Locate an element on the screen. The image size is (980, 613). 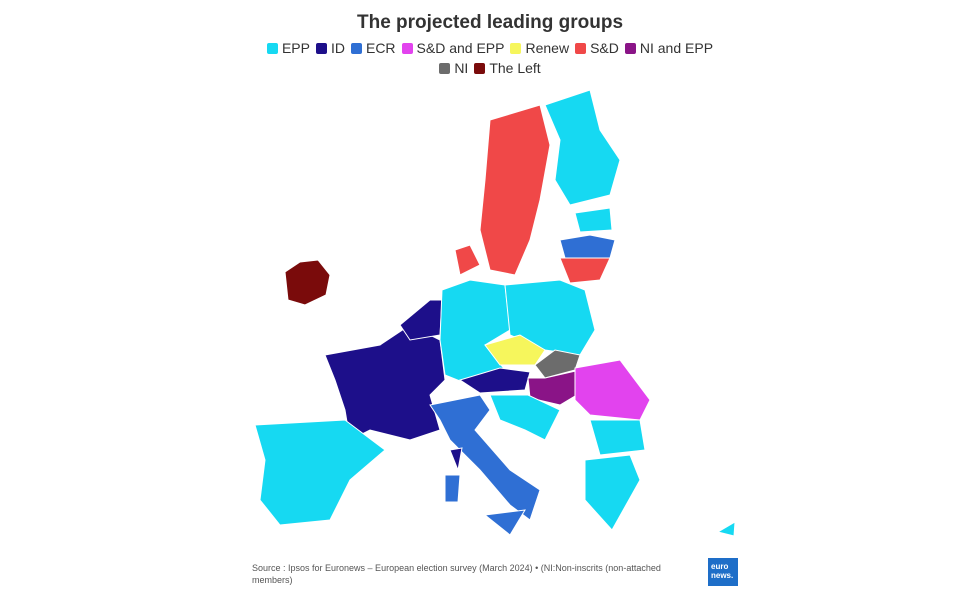
legend-item: ID is located at coordinates (330, 48).